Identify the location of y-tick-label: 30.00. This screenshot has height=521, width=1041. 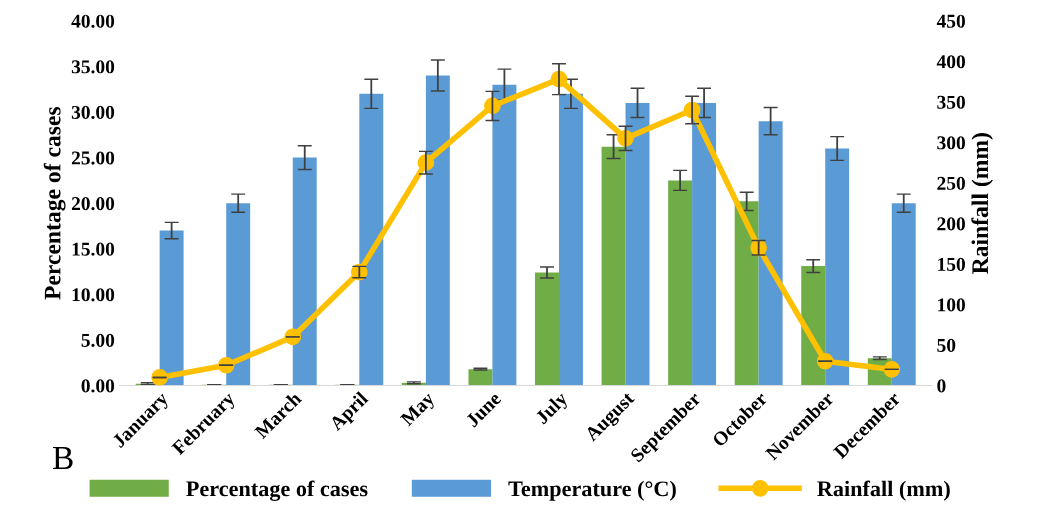
(93, 112).